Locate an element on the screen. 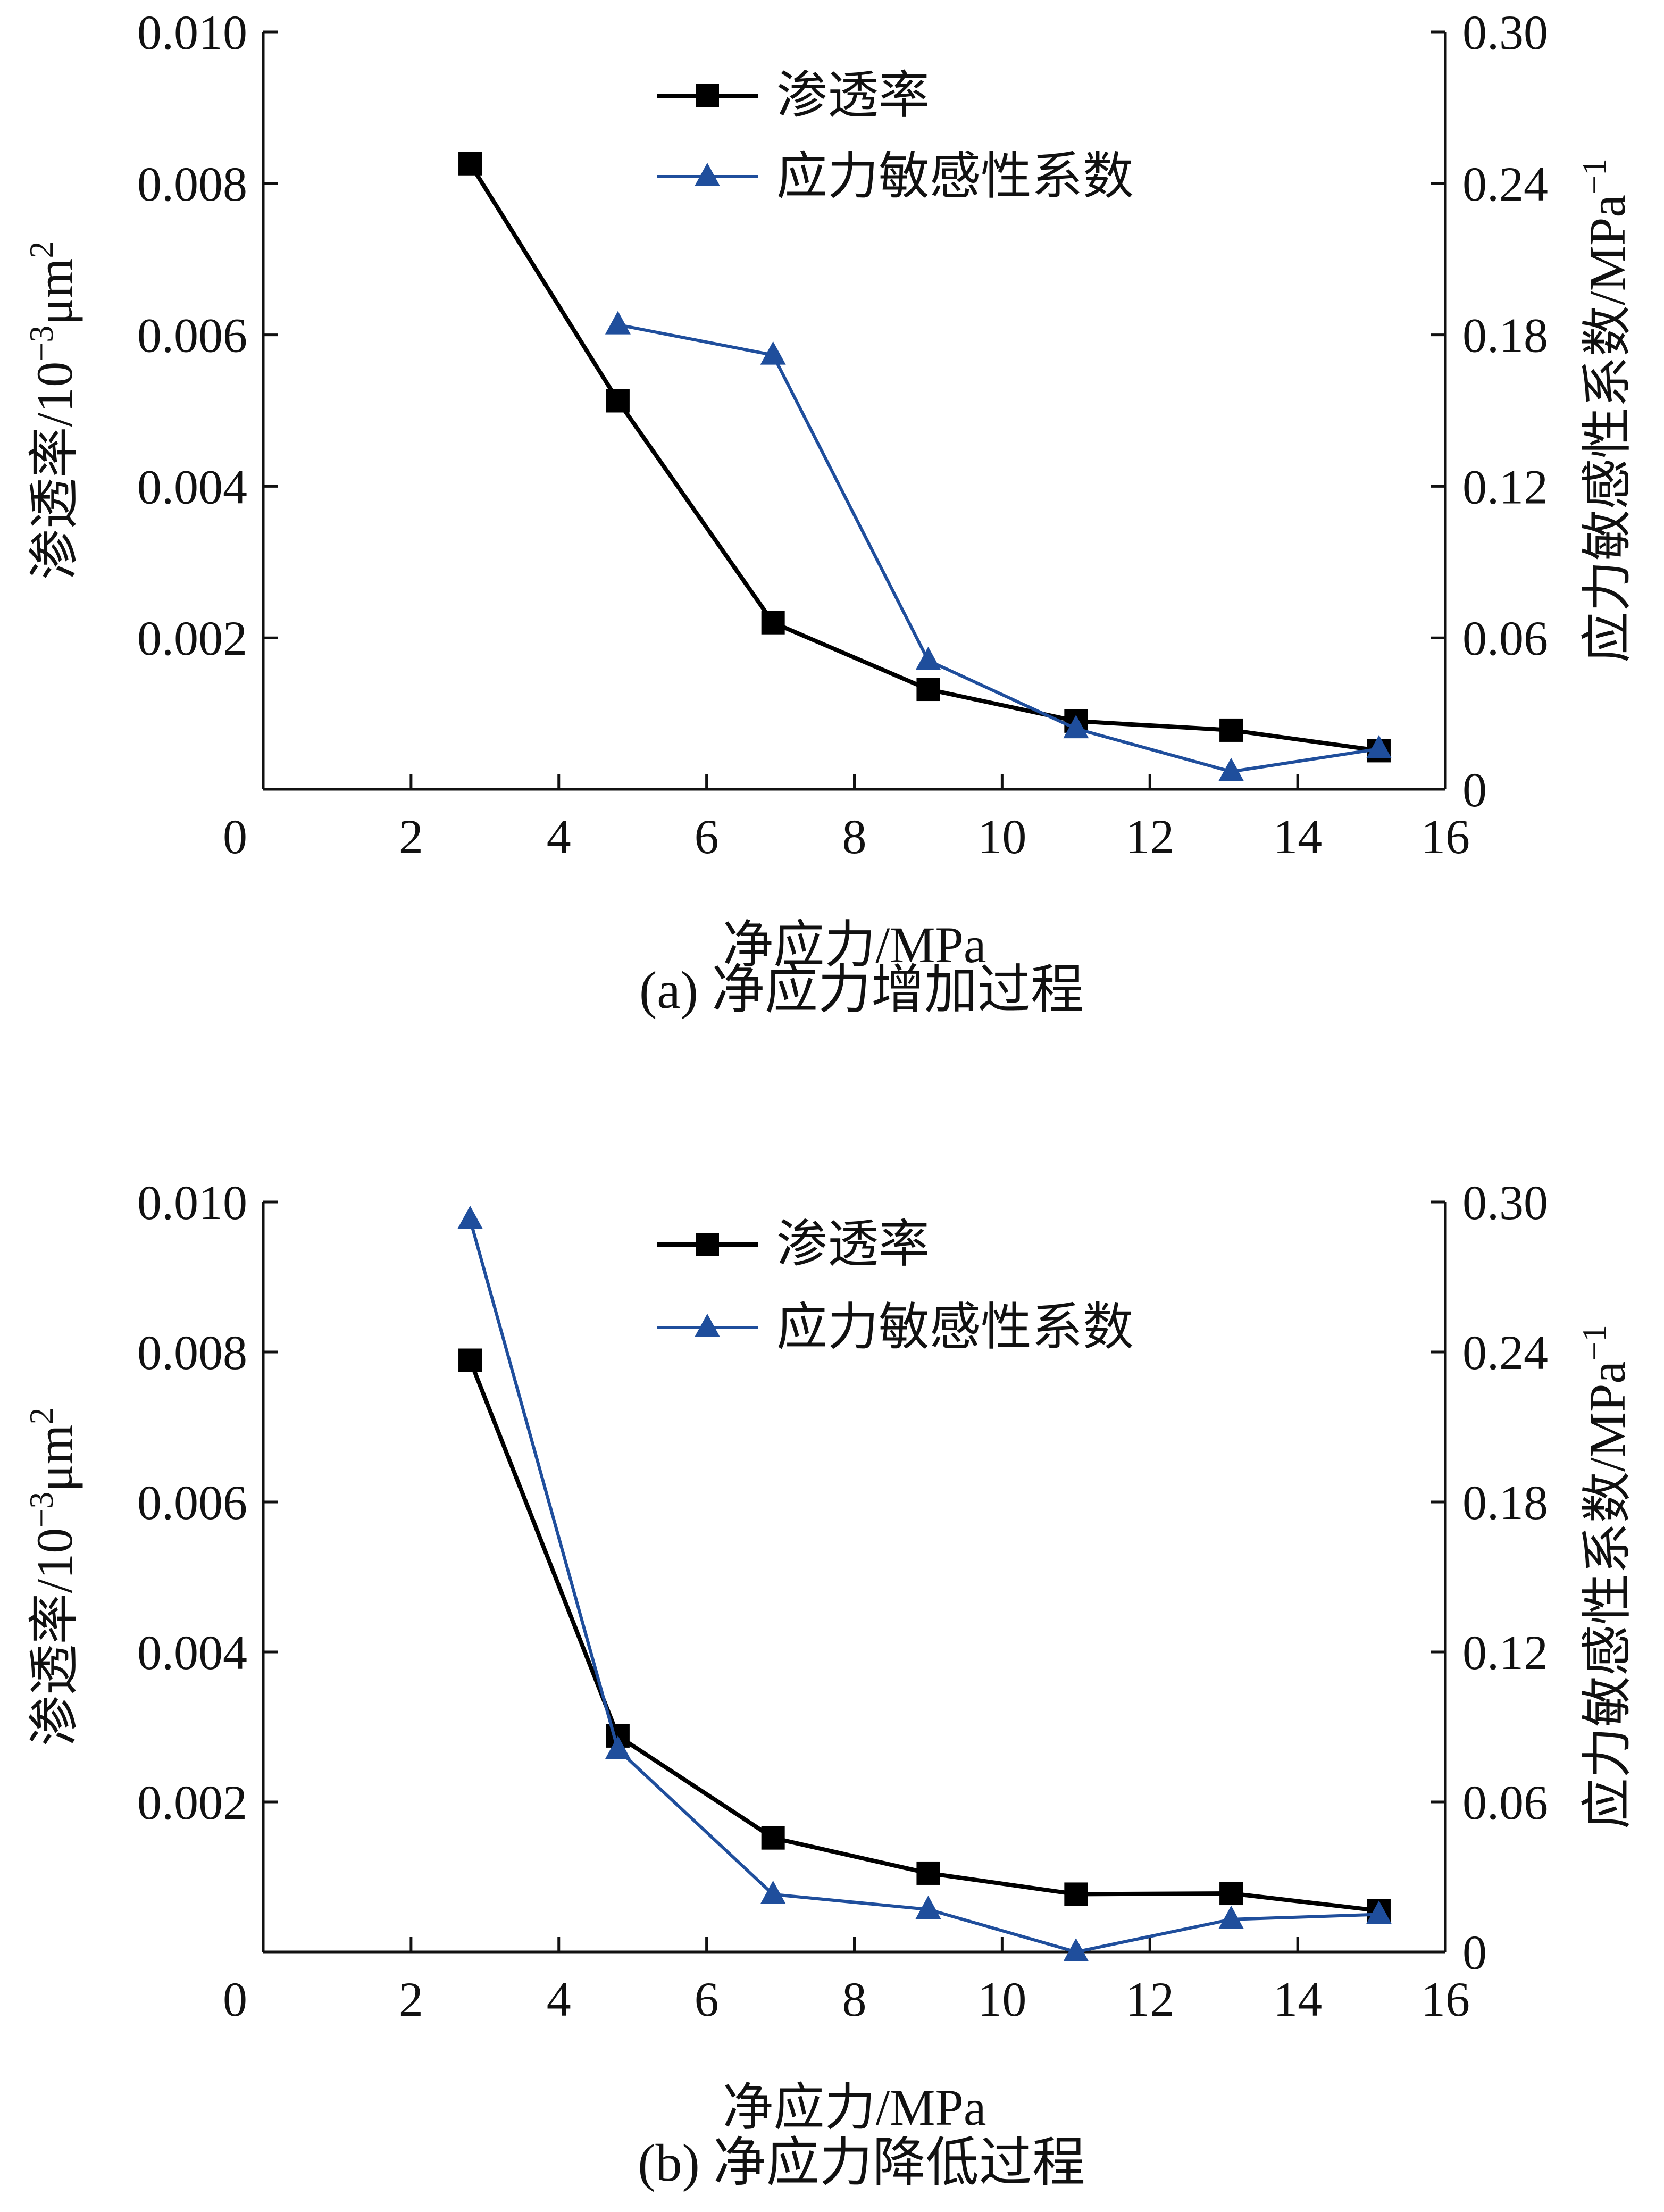  series-stress-sensitivity is located at coordinates (998, 546).